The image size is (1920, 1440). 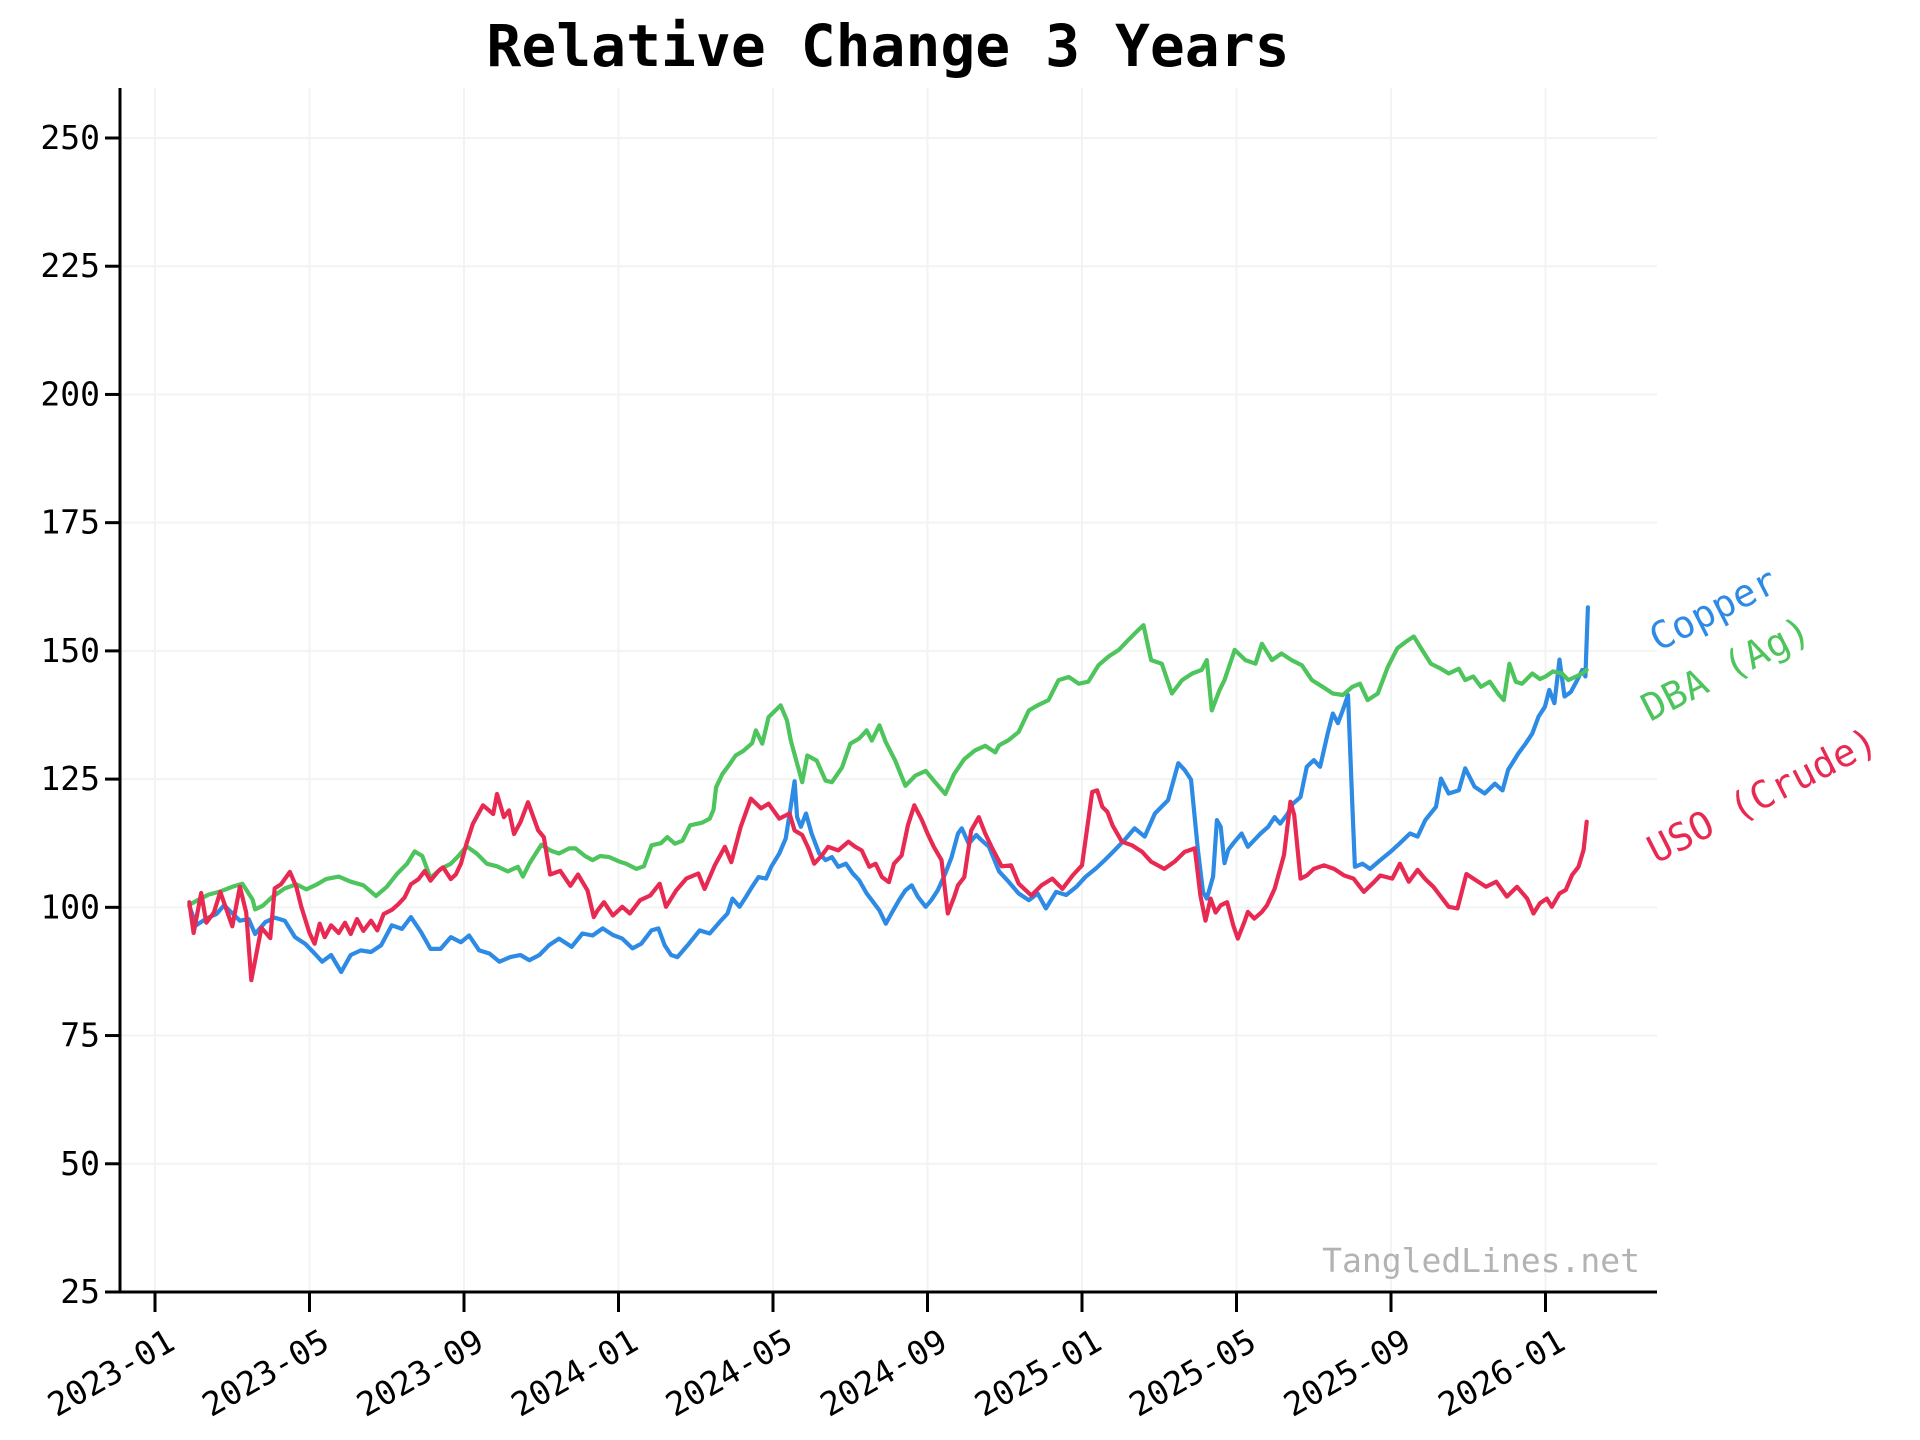 I want to click on x-tick-label: 2026-01, so click(x=1502, y=1372).